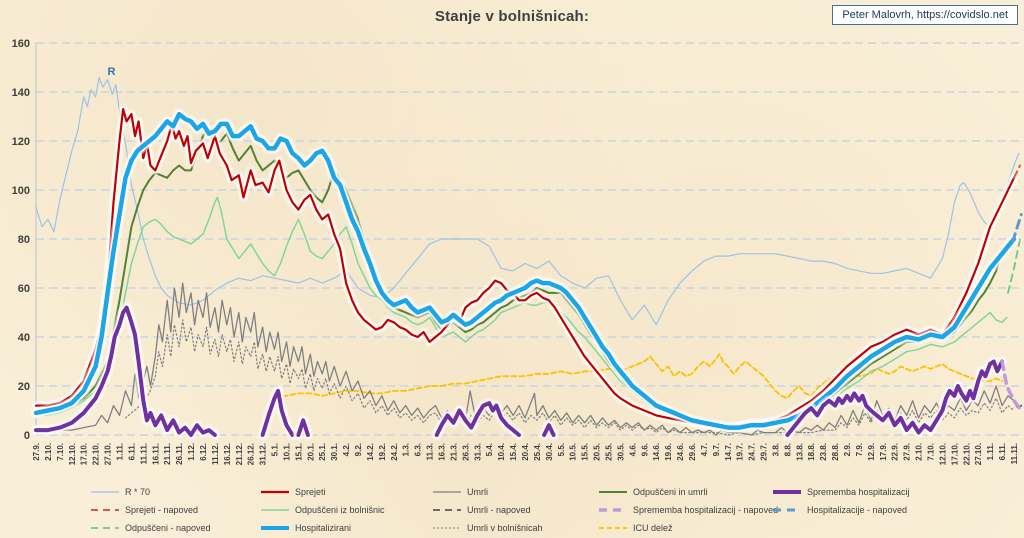 The height and width of the screenshot is (538, 1024). Describe the element at coordinates (21, 142) in the screenshot. I see `y-axis-tick-label: 120` at that location.